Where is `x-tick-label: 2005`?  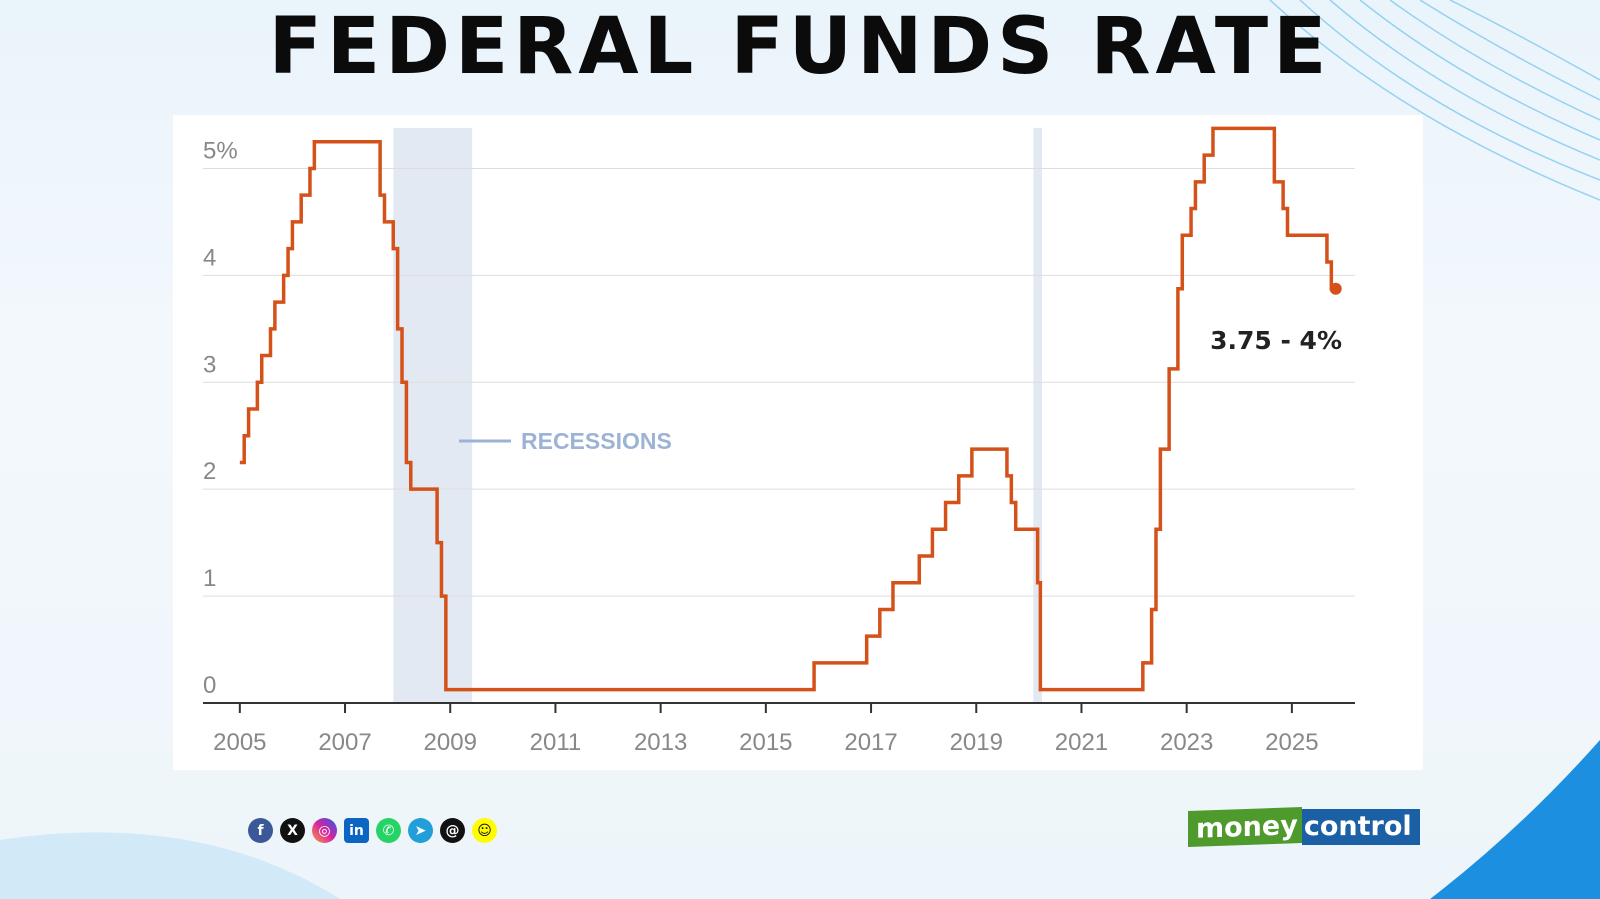 x-tick-label: 2005 is located at coordinates (239, 742).